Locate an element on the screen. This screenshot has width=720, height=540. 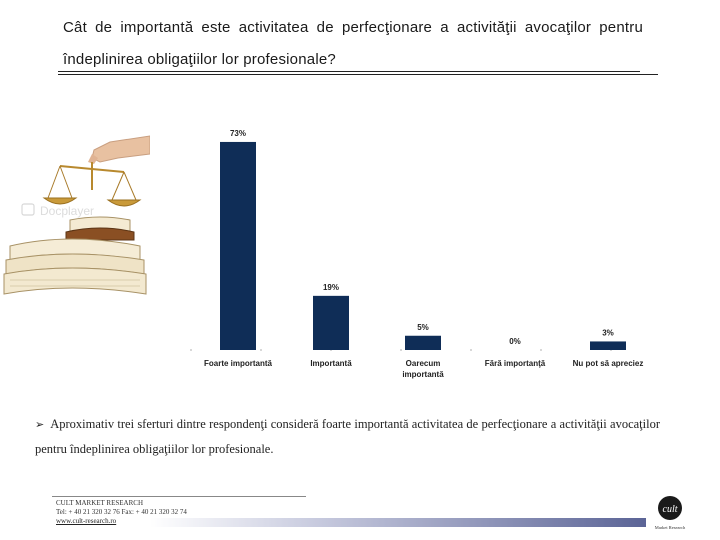
footer-gradient-bar is located at coordinates (398, 522).